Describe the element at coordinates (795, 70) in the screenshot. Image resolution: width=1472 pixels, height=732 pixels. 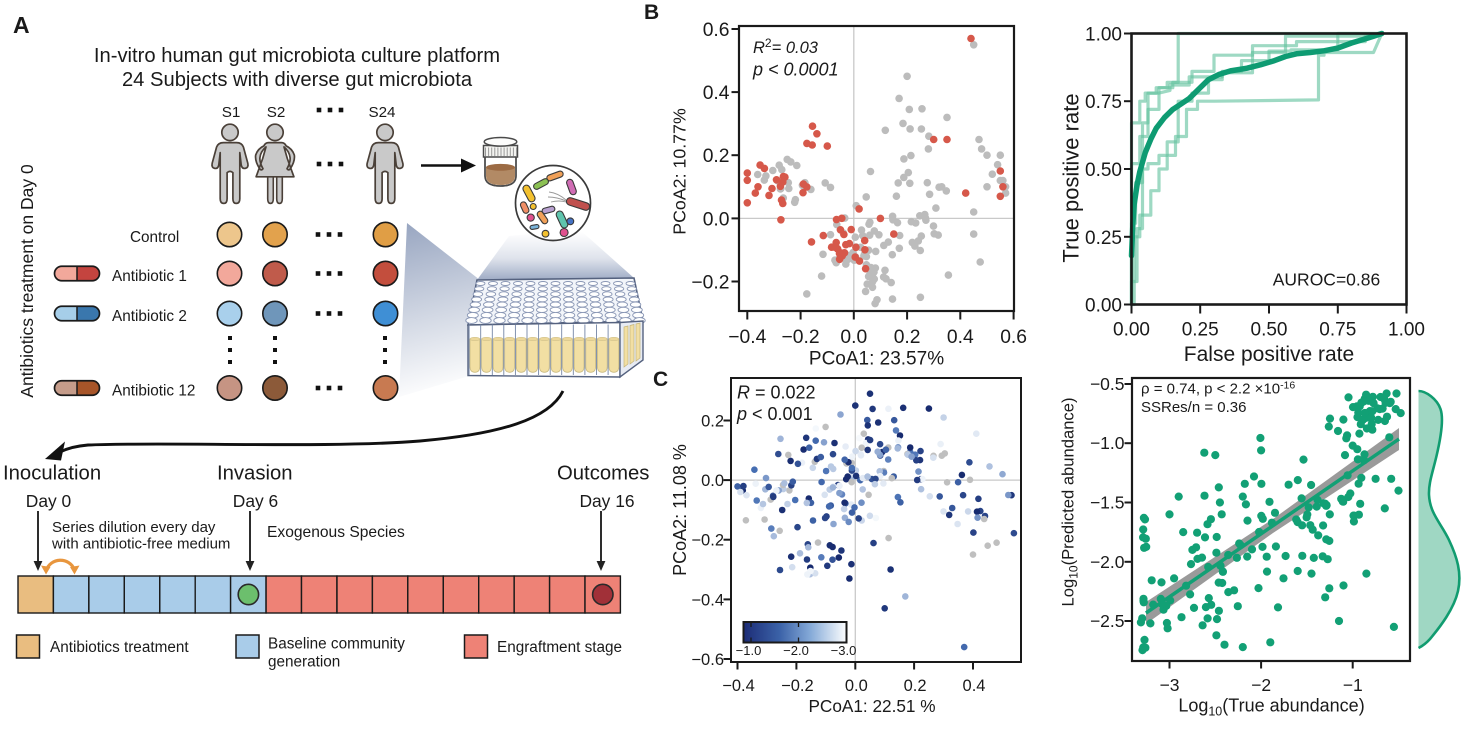
I see `svg-text: p < 0.0001` at that location.